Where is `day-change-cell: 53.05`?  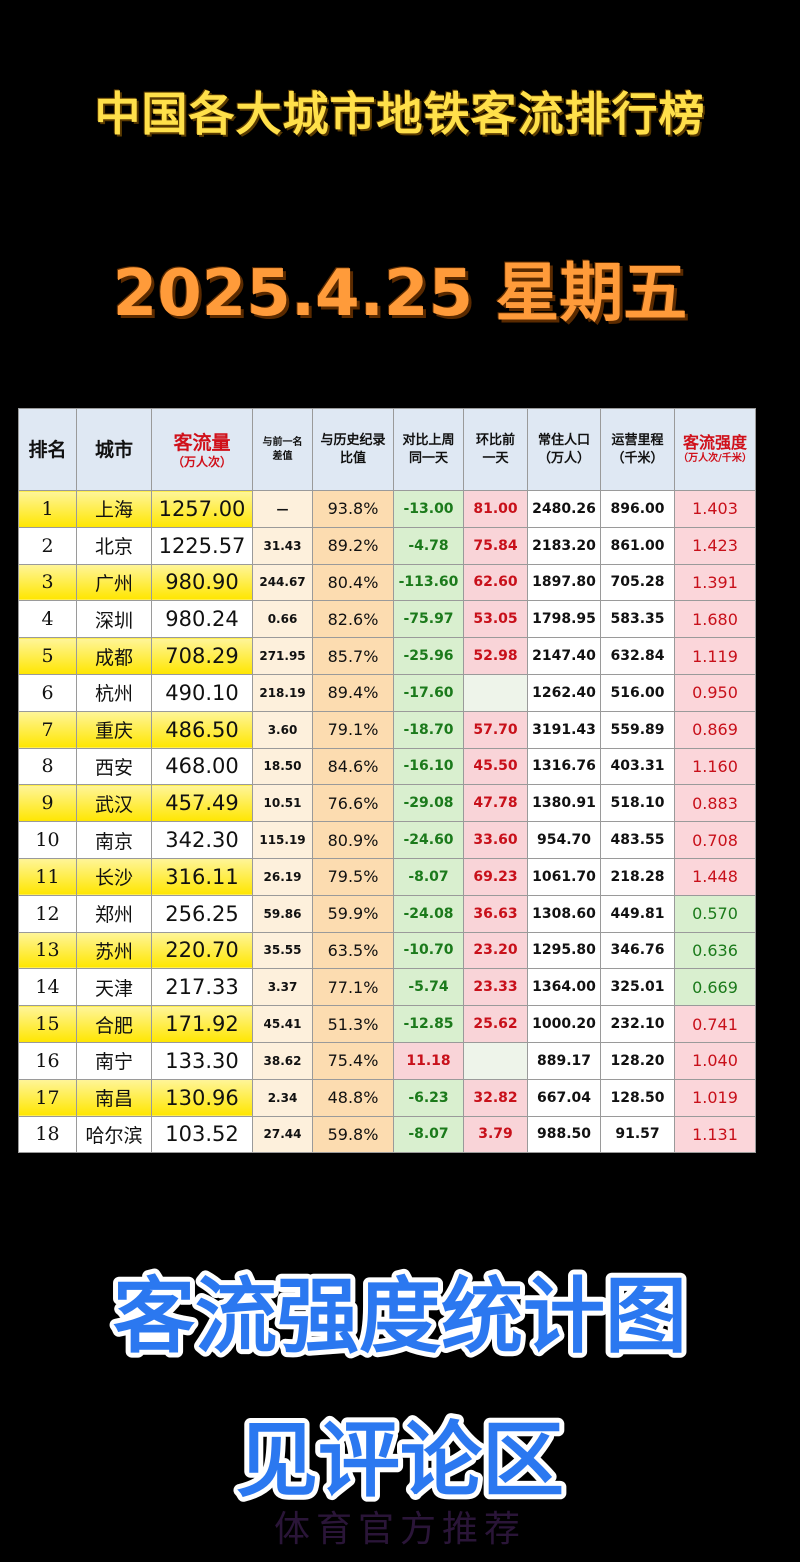
day-change-cell: 53.05 is located at coordinates (495, 619).